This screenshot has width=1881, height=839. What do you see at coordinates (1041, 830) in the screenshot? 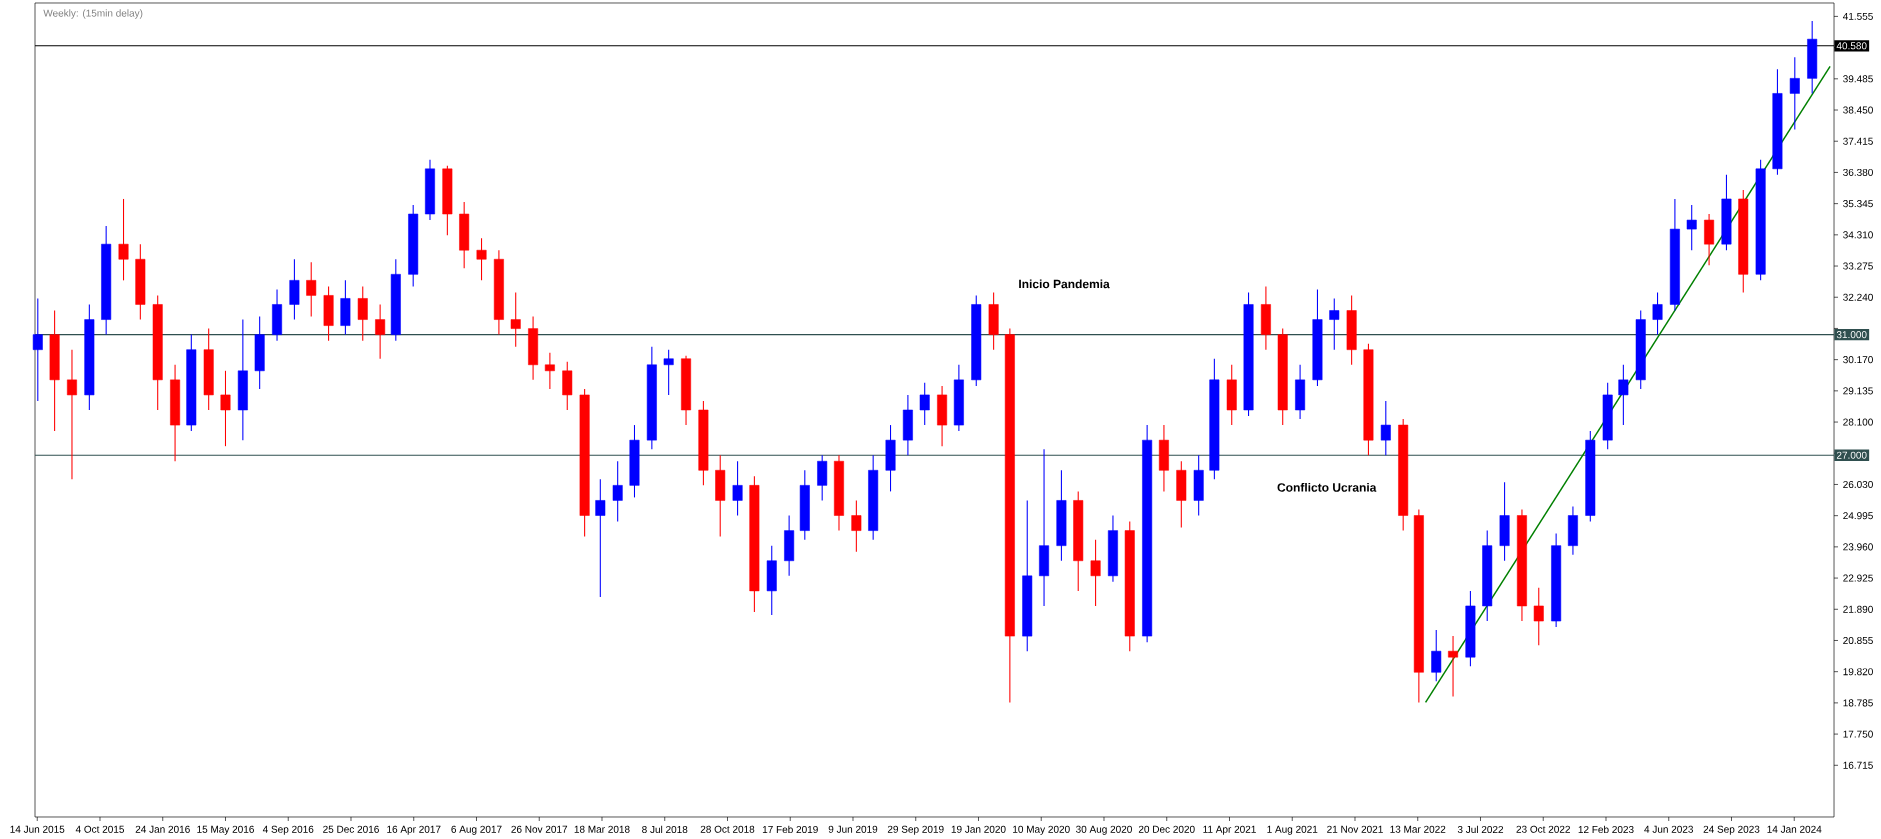
I see `x-tick-label: 10 May 2020` at bounding box center [1041, 830].